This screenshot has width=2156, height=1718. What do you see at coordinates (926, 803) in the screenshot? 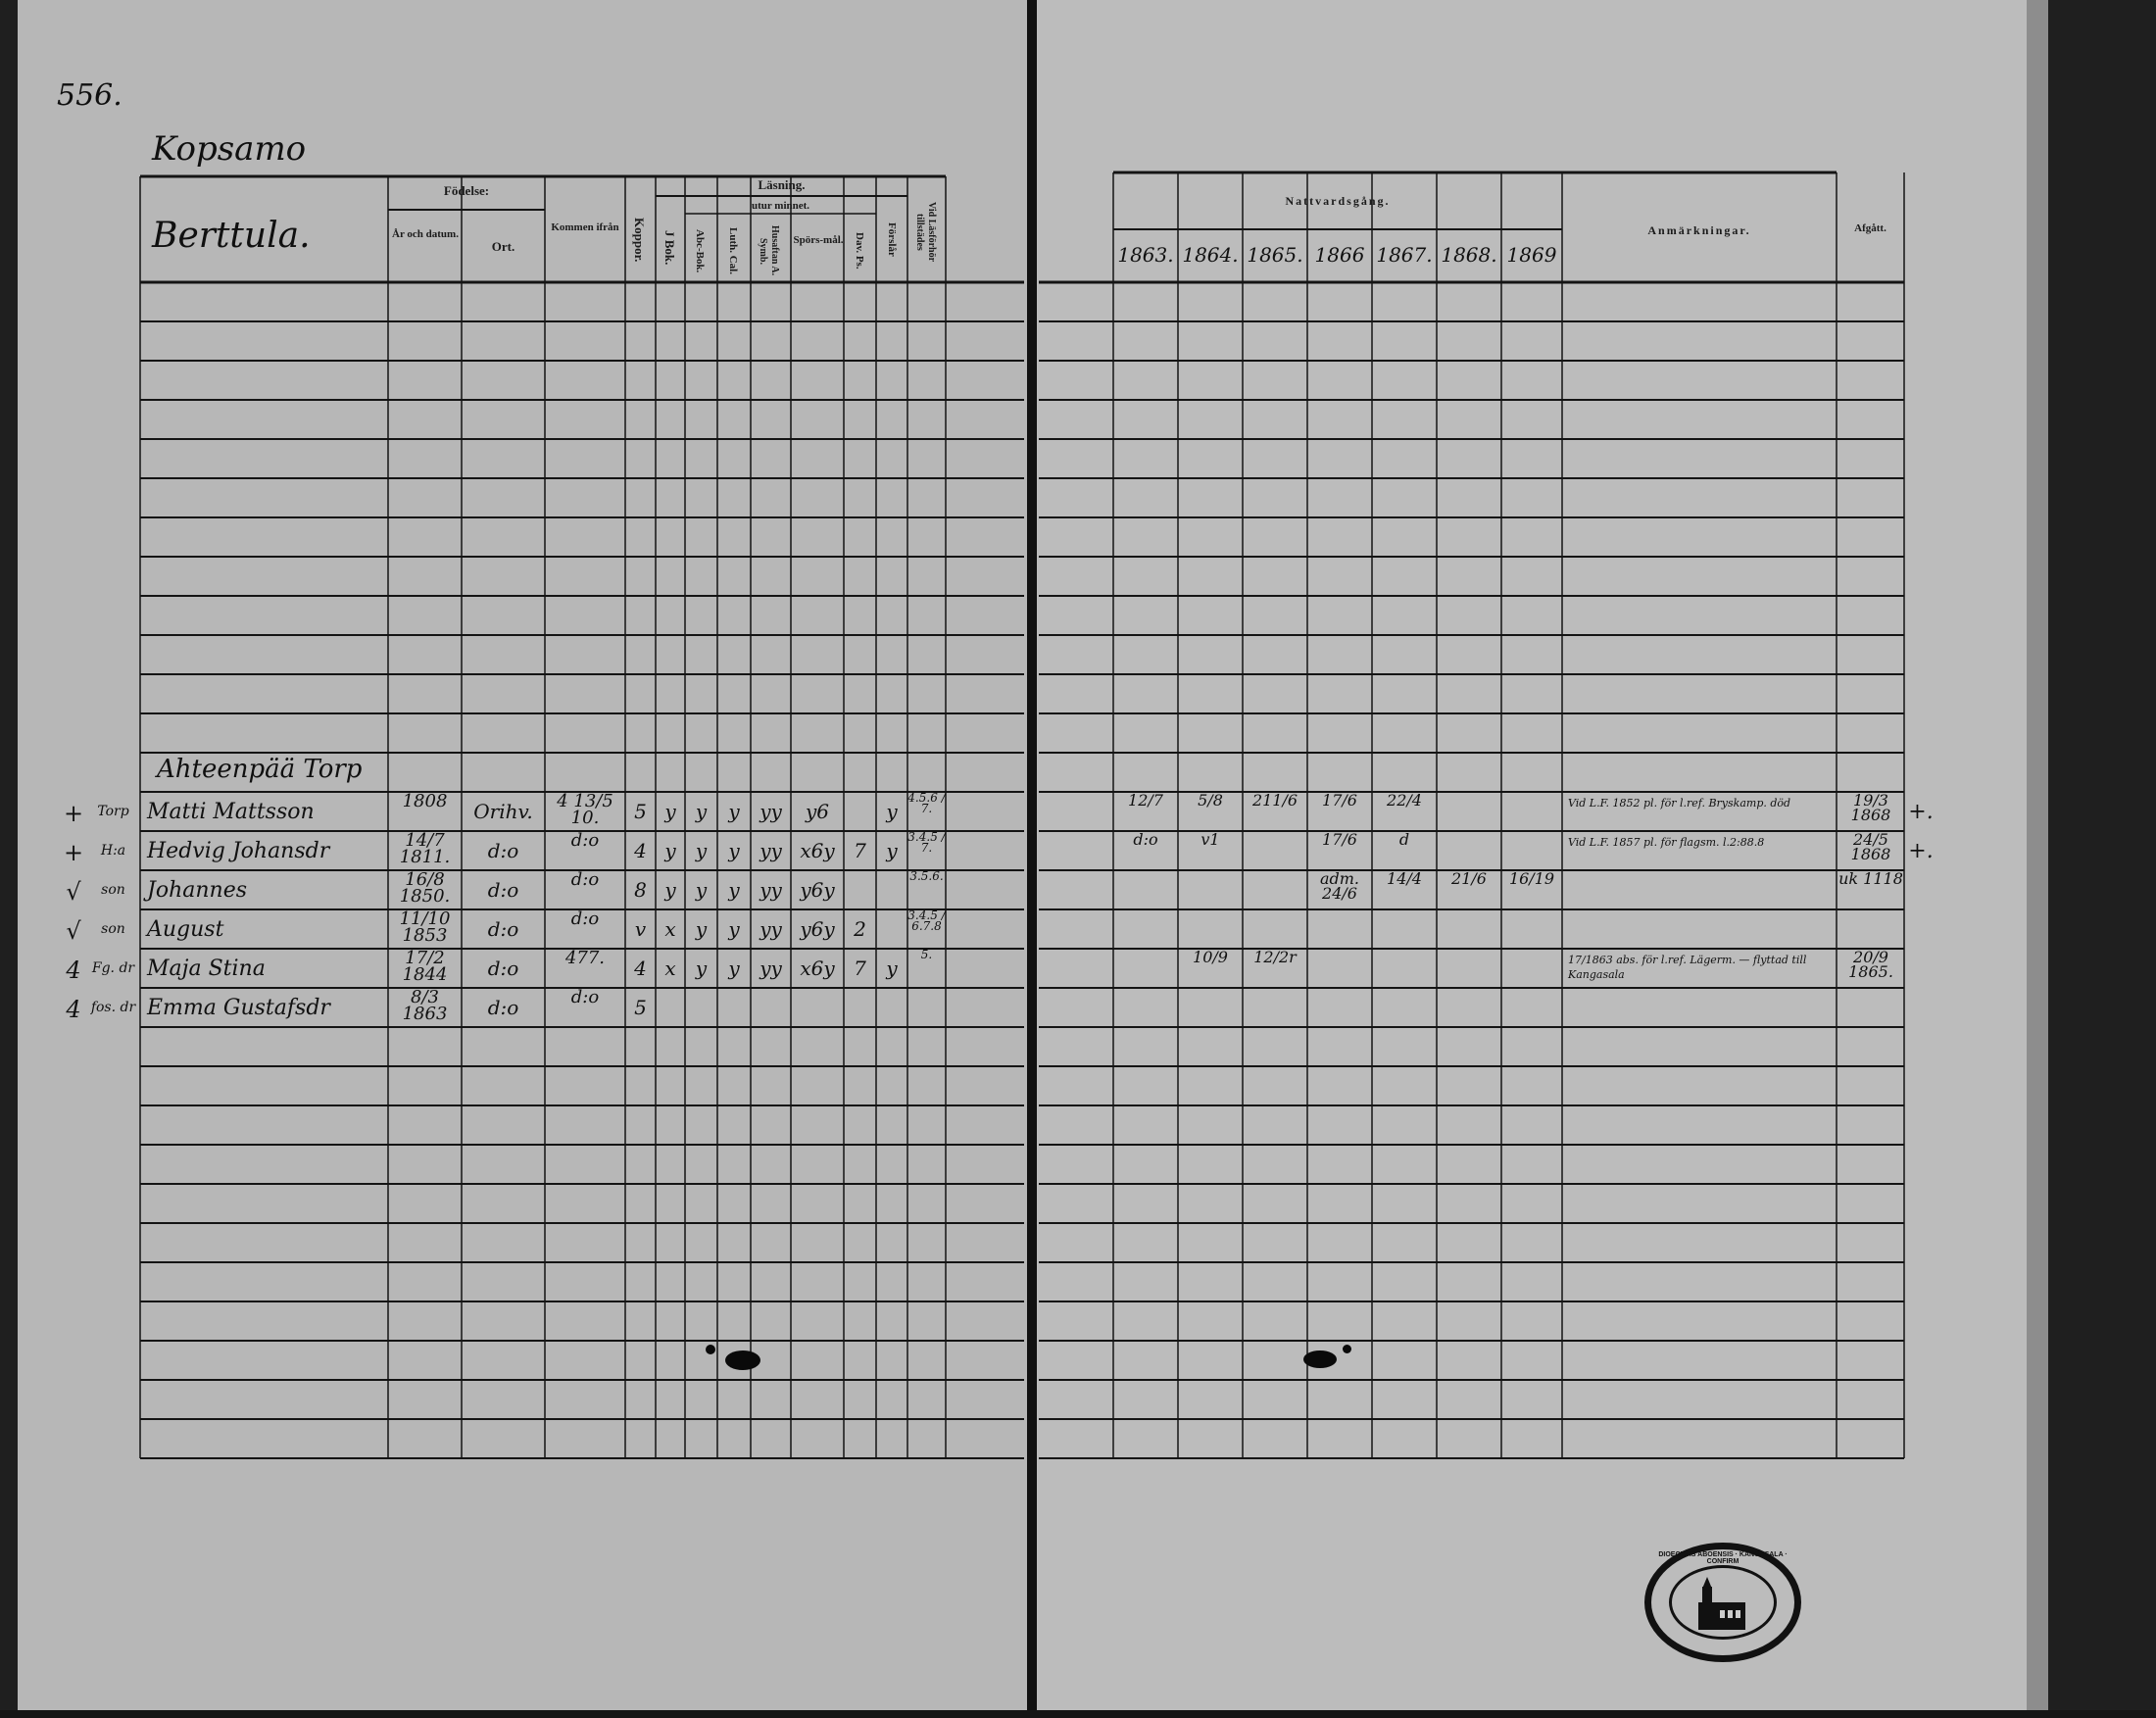
I see `entry-vid: 4.5.6 / 7.` at bounding box center [926, 803].